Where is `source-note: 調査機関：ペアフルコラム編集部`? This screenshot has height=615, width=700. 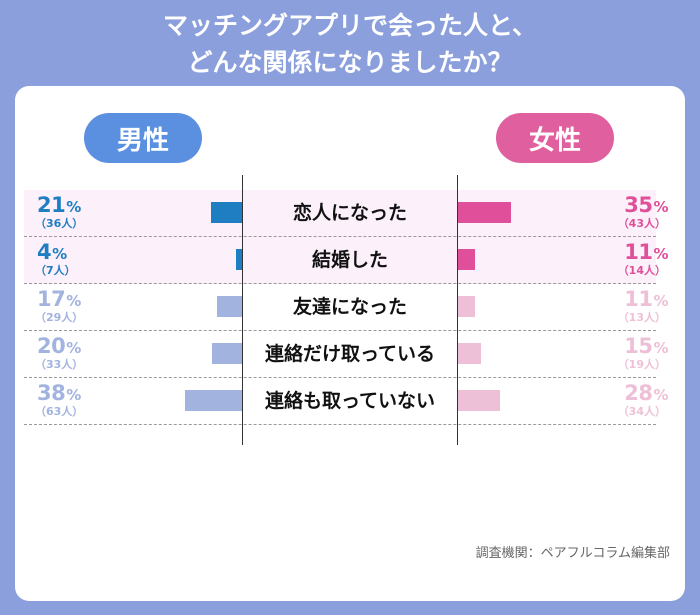 source-note: 調査機関：ペアフルコラム編集部 is located at coordinates (572, 553).